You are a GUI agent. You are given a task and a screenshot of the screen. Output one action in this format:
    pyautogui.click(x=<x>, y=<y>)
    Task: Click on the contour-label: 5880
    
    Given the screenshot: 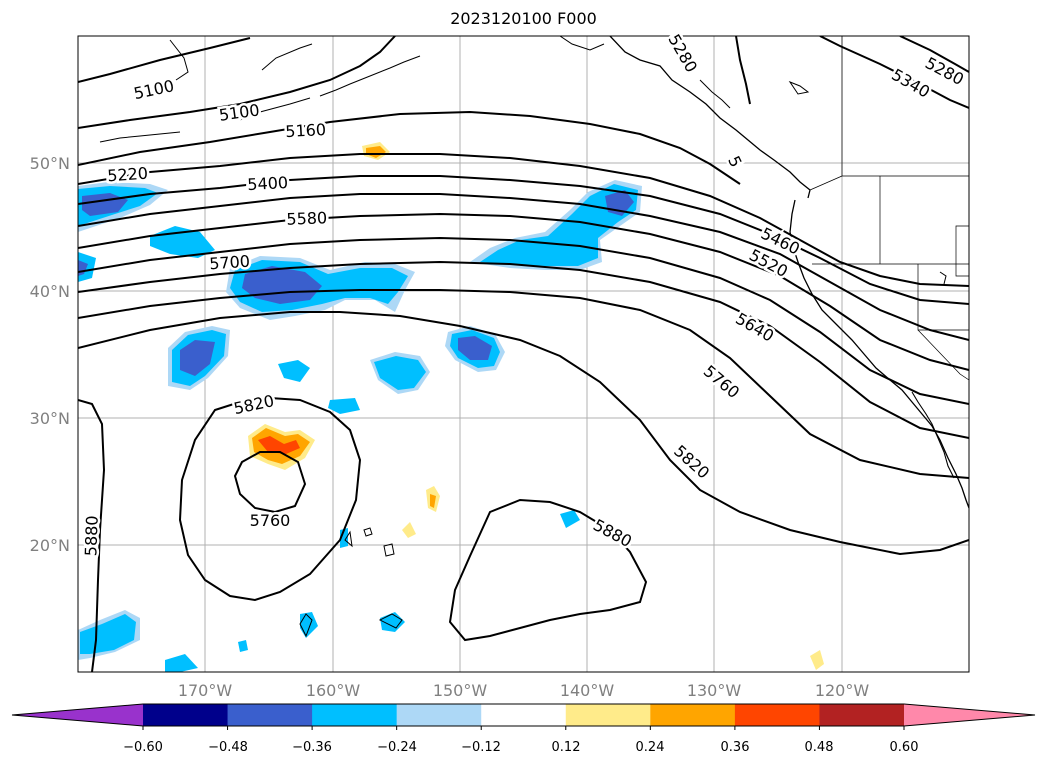 What is the action you would take?
    pyautogui.click(x=91, y=535)
    